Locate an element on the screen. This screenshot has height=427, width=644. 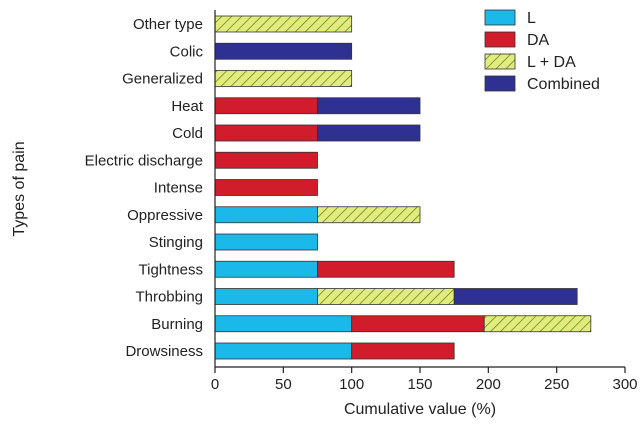
bar-electric-discharge-da is located at coordinates (266, 160).